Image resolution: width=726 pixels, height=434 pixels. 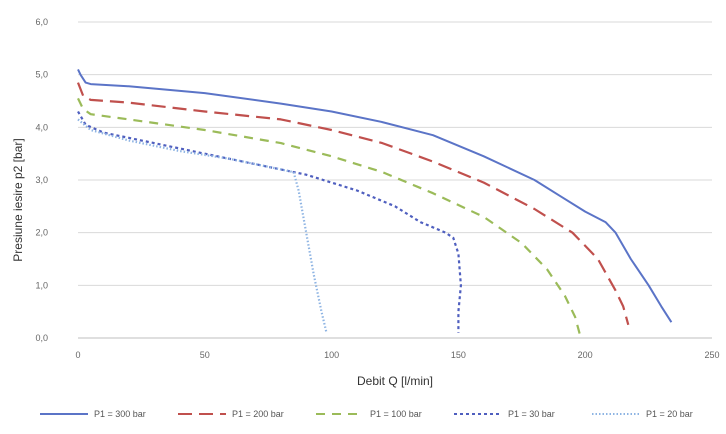 What do you see at coordinates (711, 355) in the screenshot?
I see `x-tick-label: 250` at bounding box center [711, 355].